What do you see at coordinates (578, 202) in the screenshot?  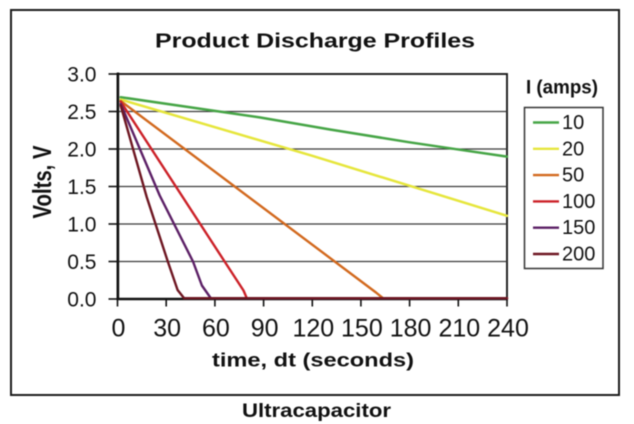 I see `svg-text: 100` at bounding box center [578, 202].